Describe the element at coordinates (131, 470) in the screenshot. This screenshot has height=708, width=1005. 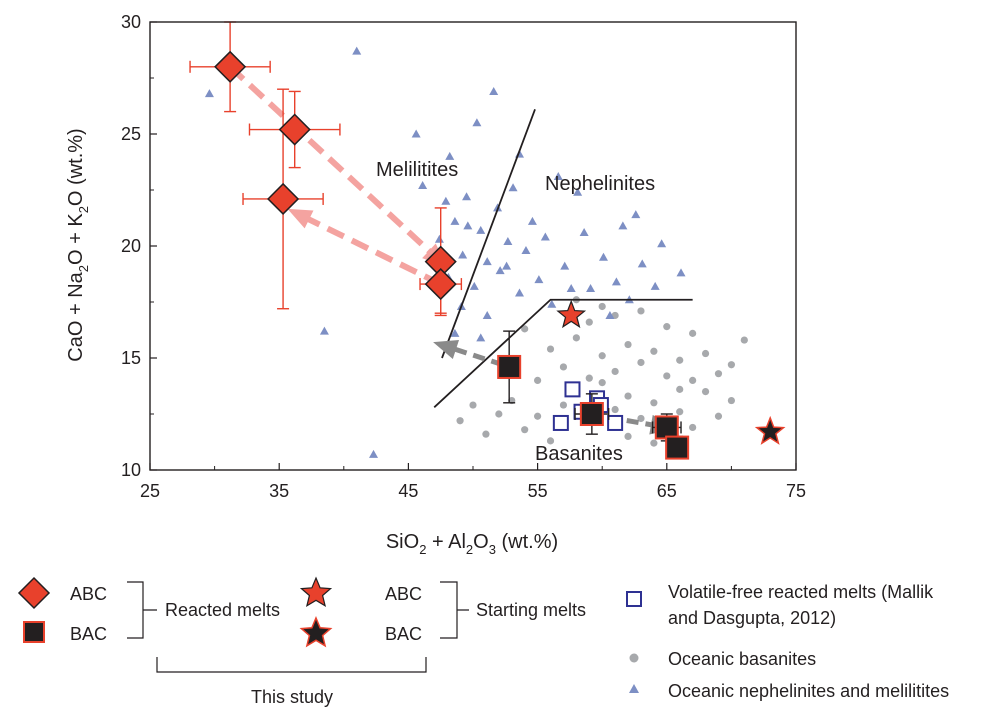
I see `y-tick-label: 10` at that location.